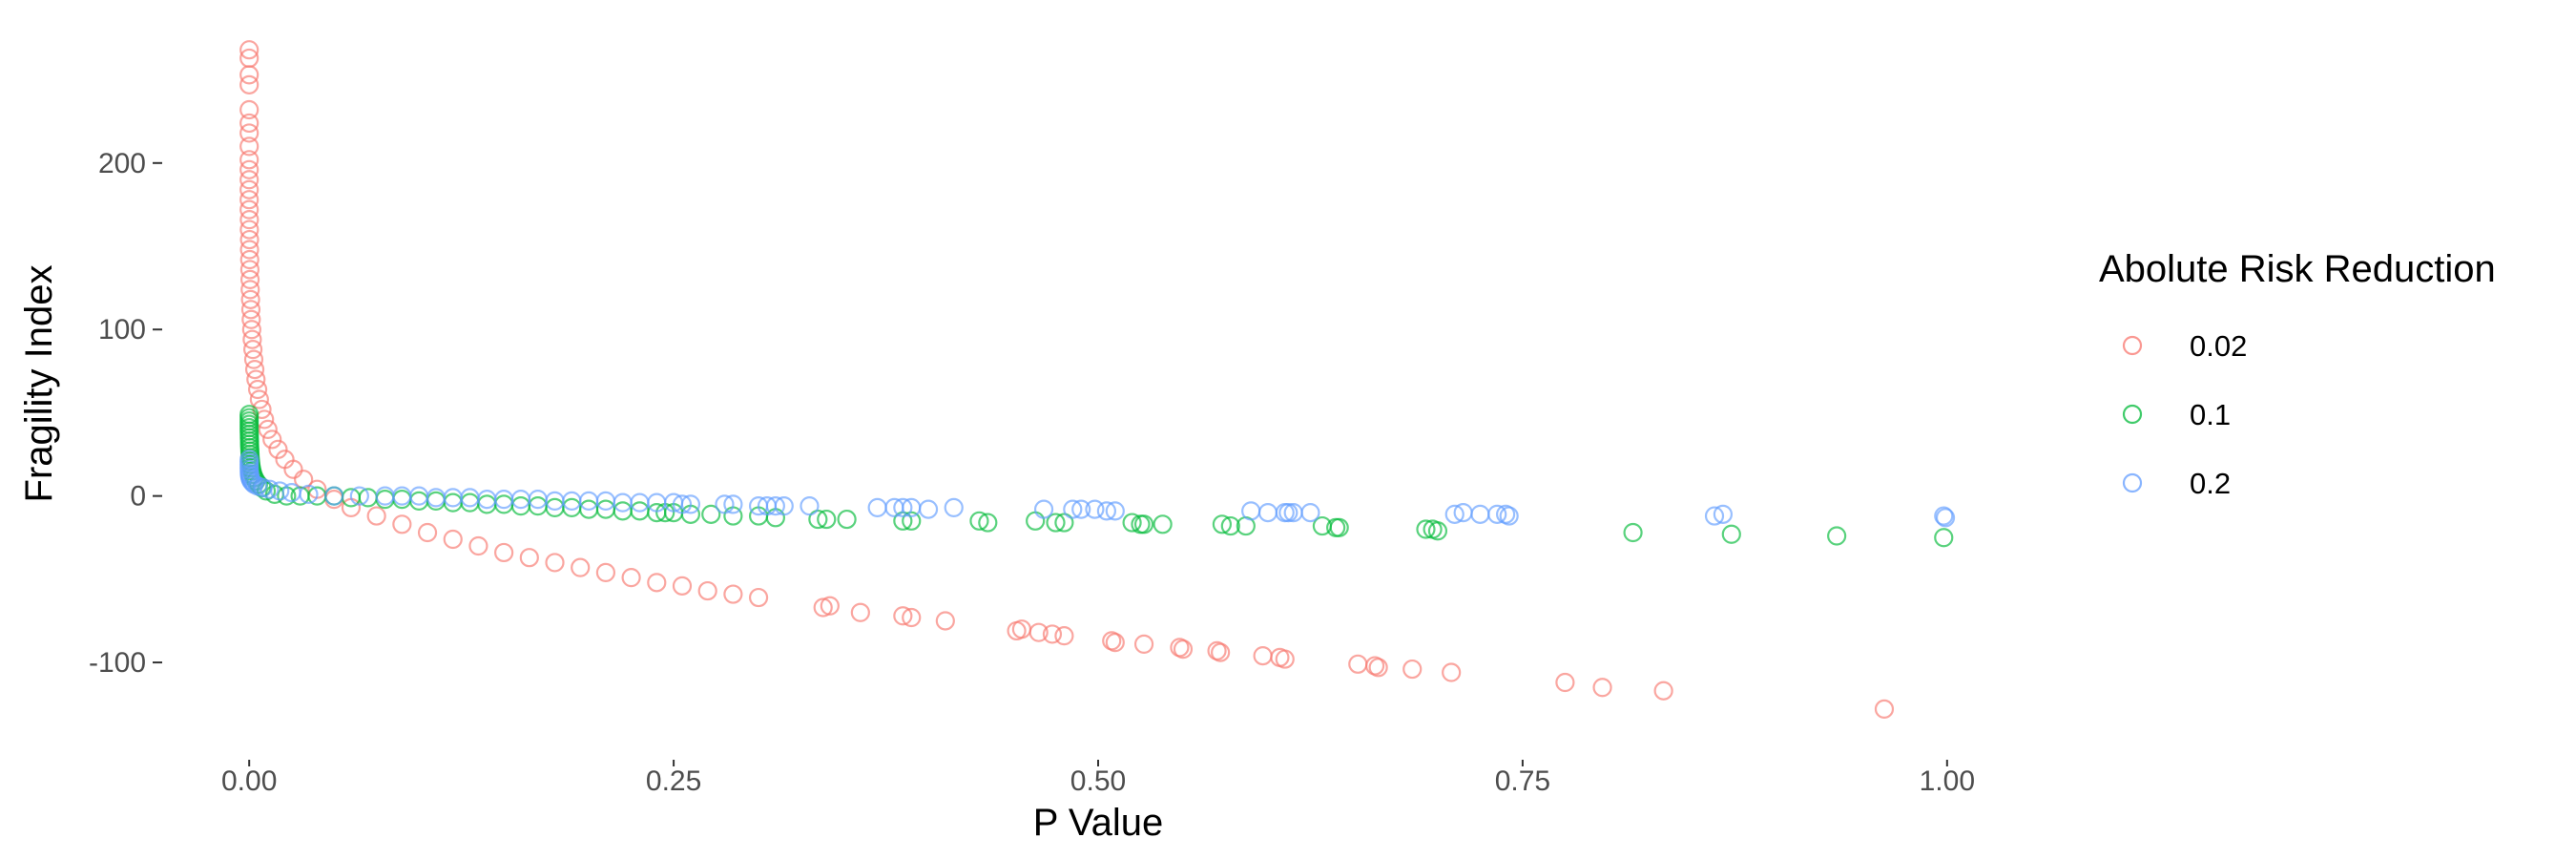 The width and height of the screenshot is (2576, 859). I want to click on y-axis: 200 100 0 -100, so click(125, 413).